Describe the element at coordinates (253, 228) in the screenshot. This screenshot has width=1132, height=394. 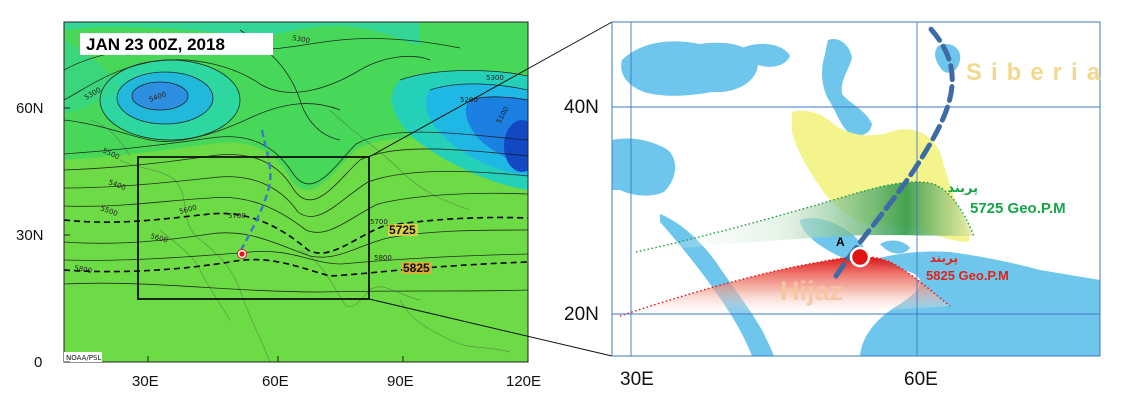
I see `focus-box` at that location.